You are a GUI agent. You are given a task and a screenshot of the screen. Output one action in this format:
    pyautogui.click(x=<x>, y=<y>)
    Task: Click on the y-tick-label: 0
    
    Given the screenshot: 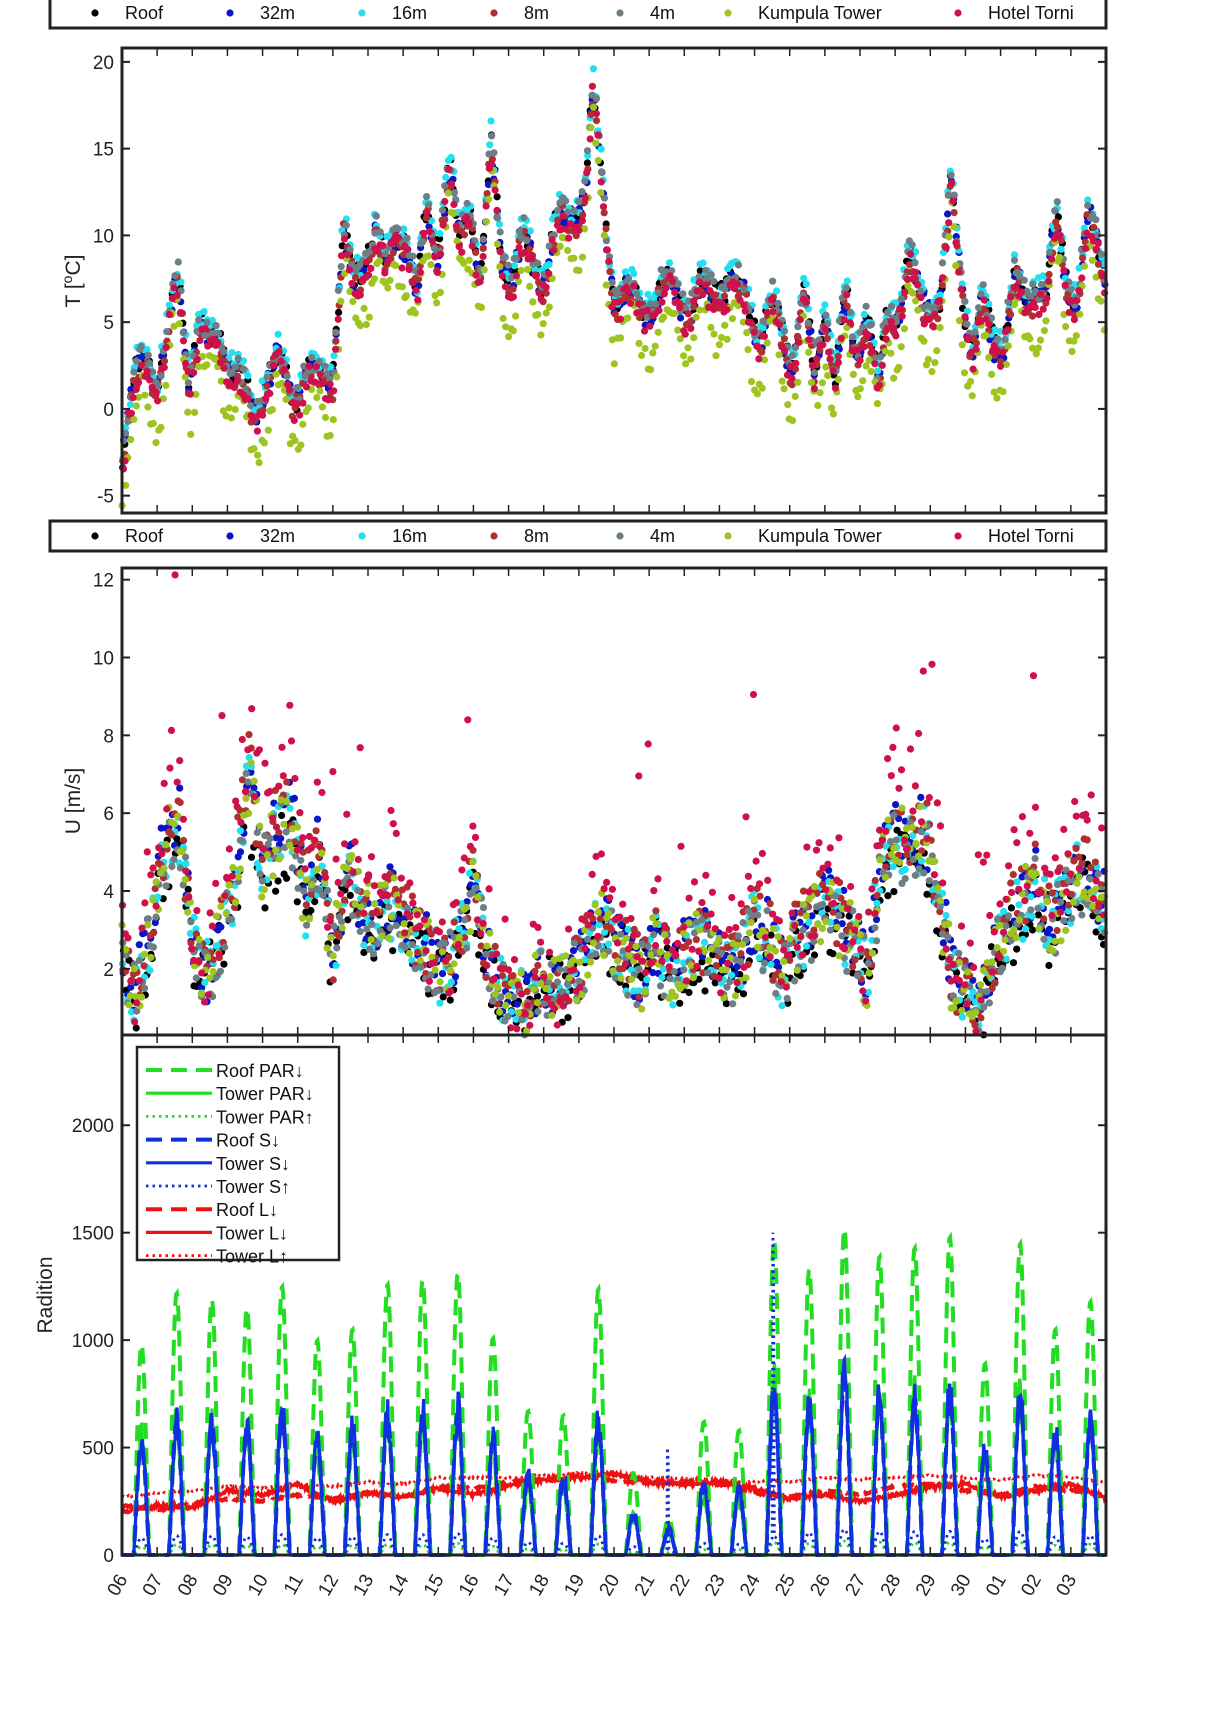 What is the action you would take?
    pyautogui.click(x=108, y=410)
    